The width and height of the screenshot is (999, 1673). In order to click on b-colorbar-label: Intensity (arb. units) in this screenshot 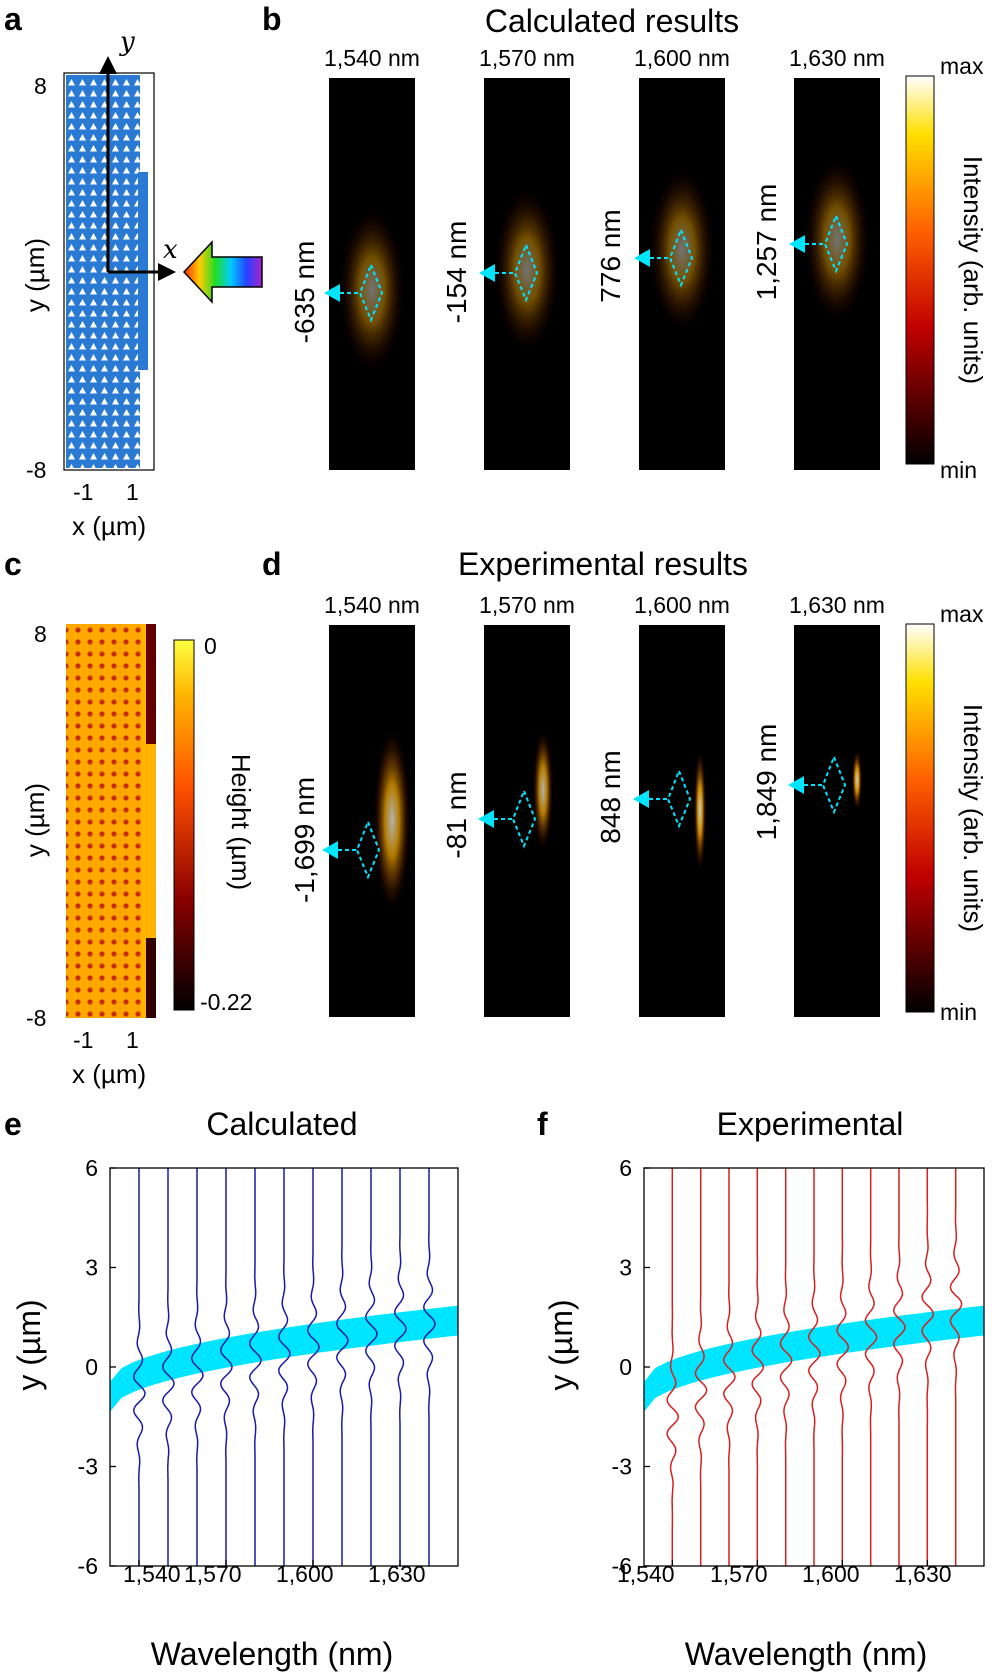, I will do `click(973, 270)`.